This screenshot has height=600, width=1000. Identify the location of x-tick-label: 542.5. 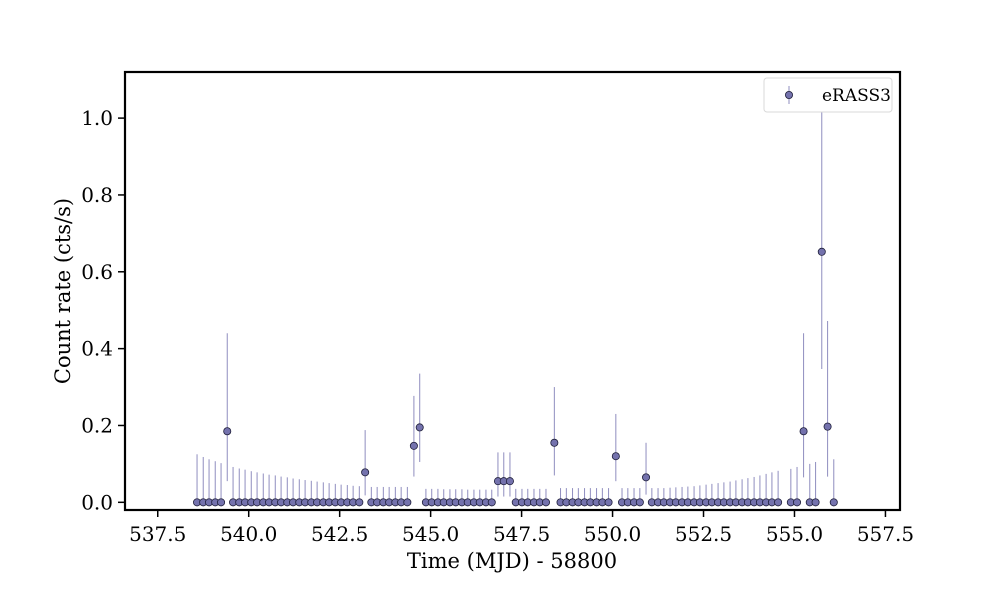
(339, 534).